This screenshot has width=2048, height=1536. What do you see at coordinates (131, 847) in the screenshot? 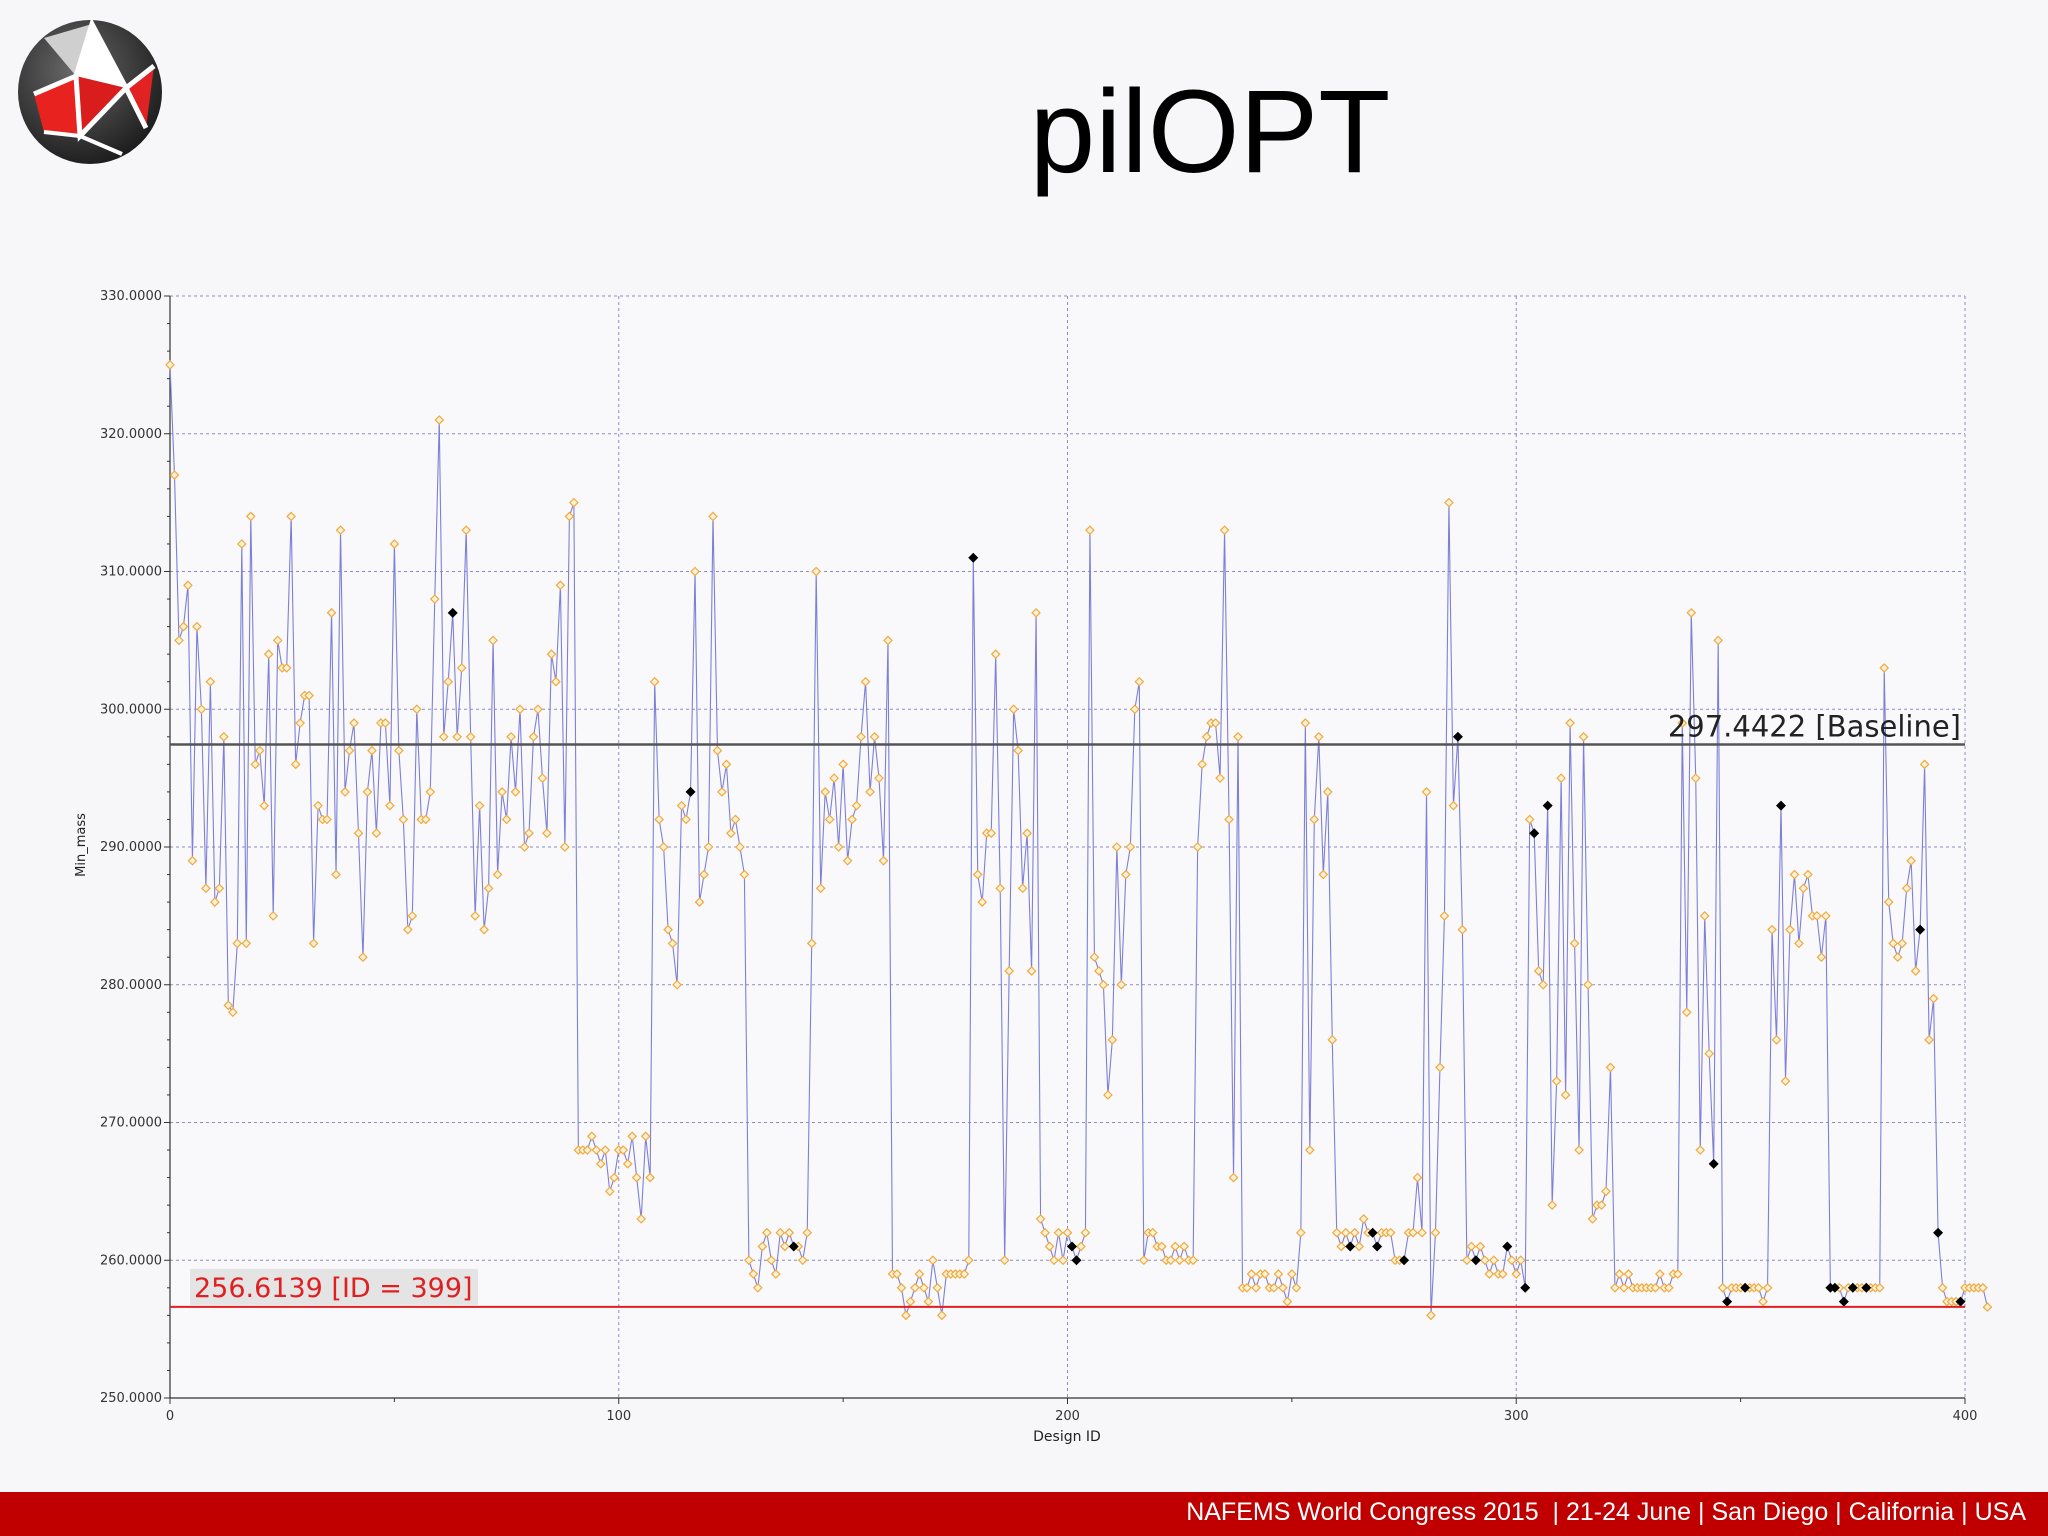
I see `y-tick-label: 290.0000` at bounding box center [131, 847].